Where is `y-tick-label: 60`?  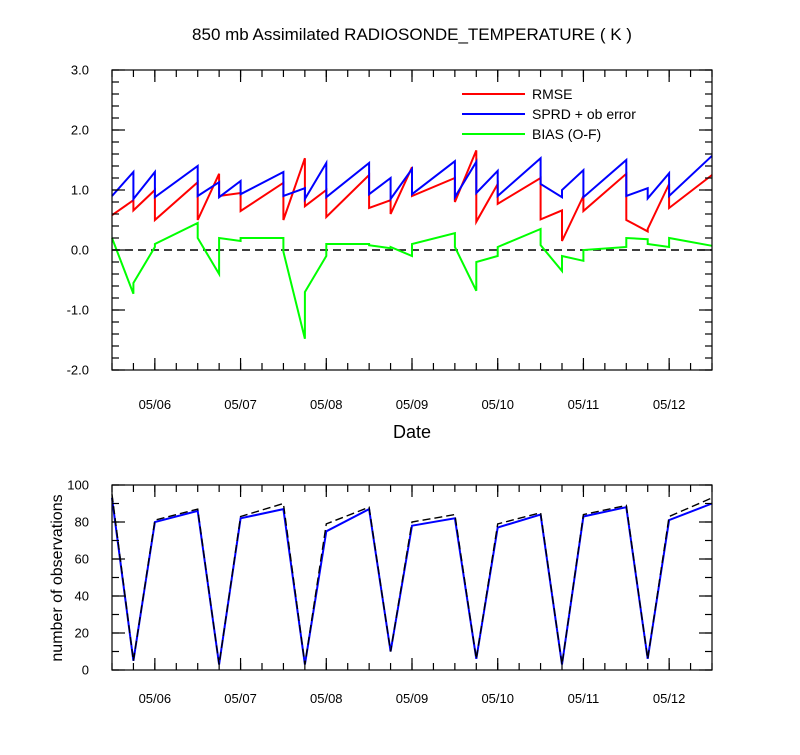
y-tick-label: 60 is located at coordinates (82, 559).